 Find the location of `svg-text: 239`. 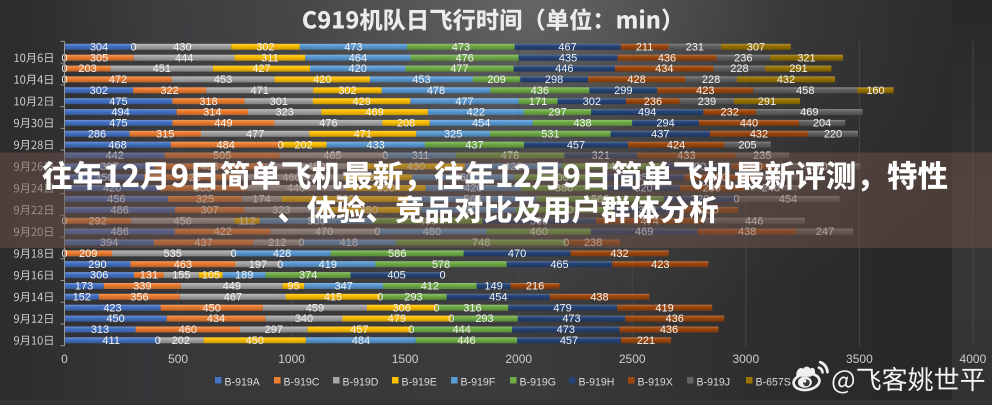

svg-text: 239 is located at coordinates (707, 102).